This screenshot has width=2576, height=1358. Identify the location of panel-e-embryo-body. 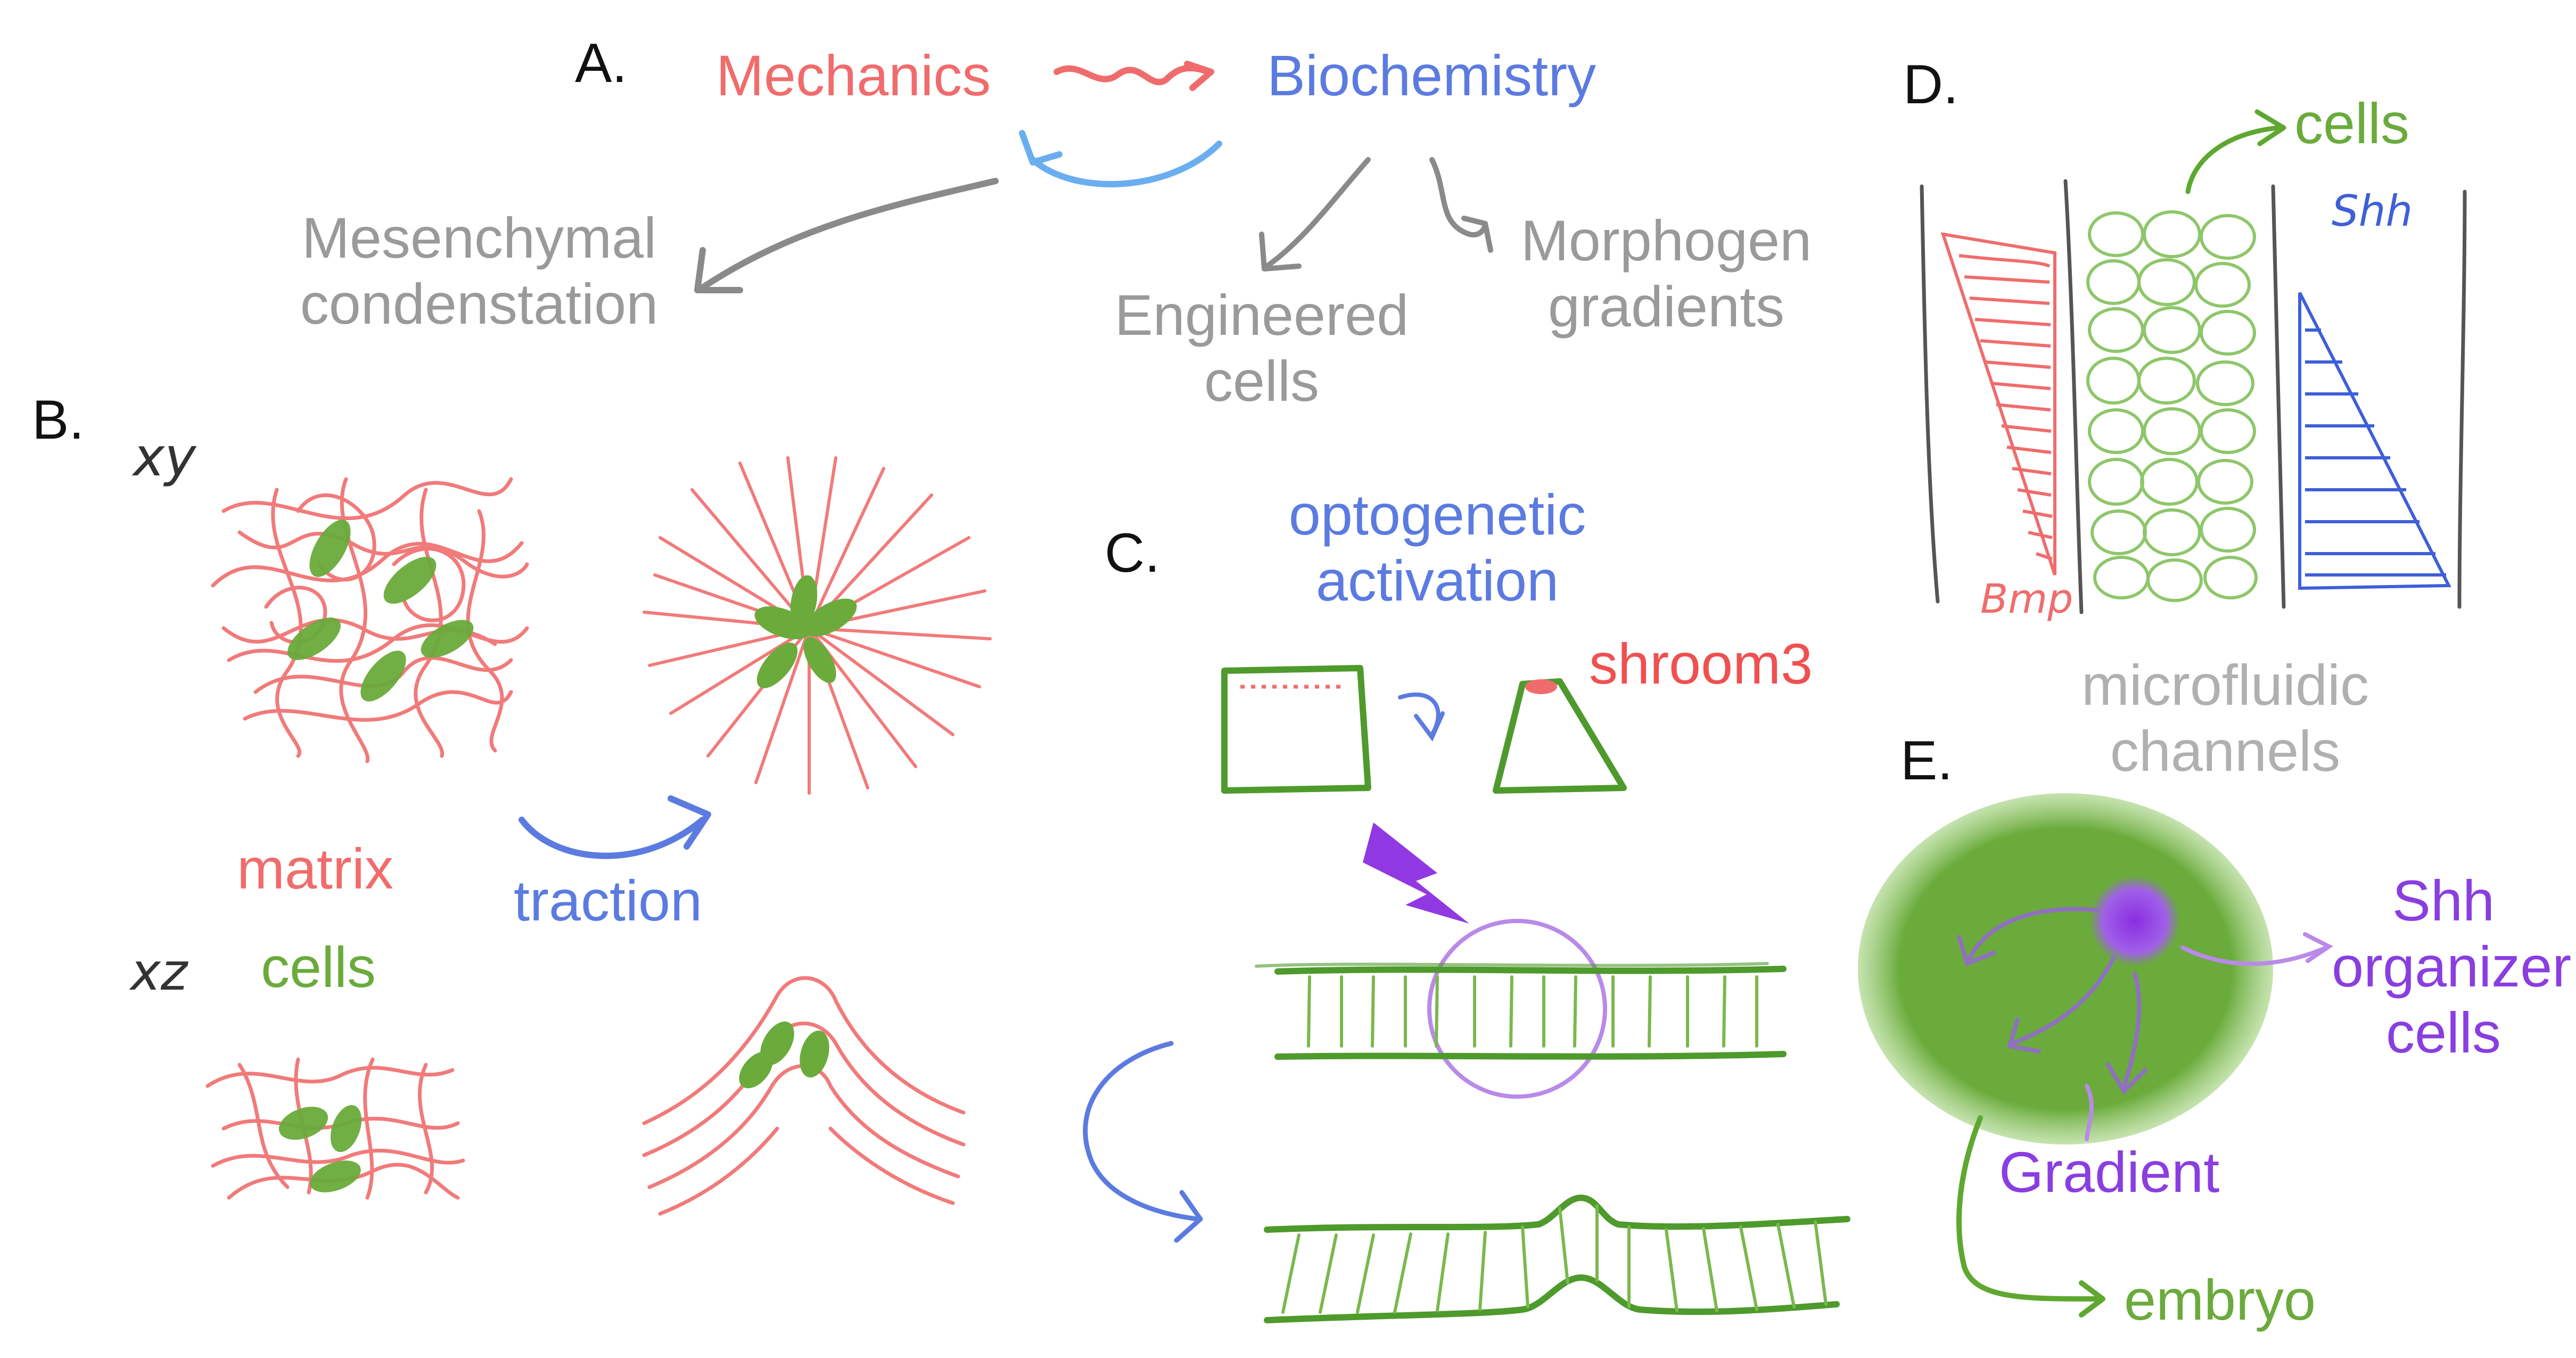
(2065, 969).